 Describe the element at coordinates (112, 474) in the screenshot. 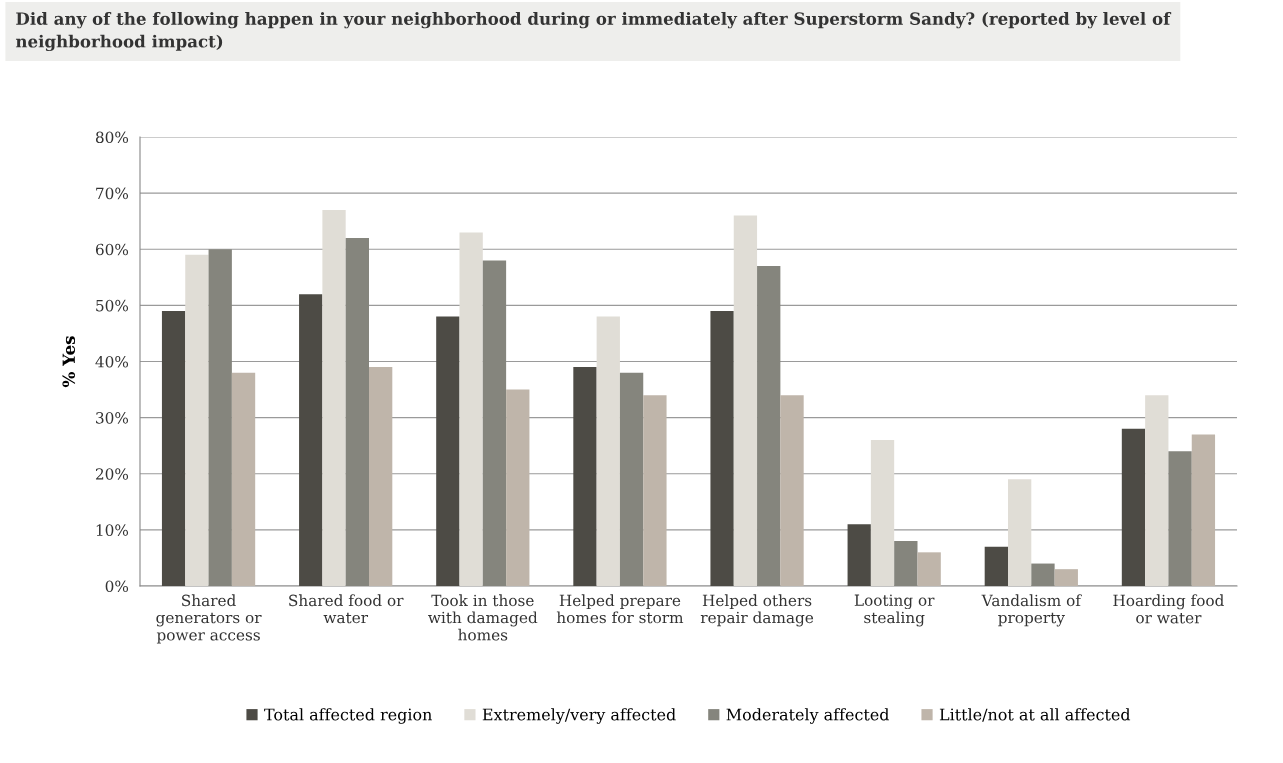

I see `y-tick-label: 20%` at that location.